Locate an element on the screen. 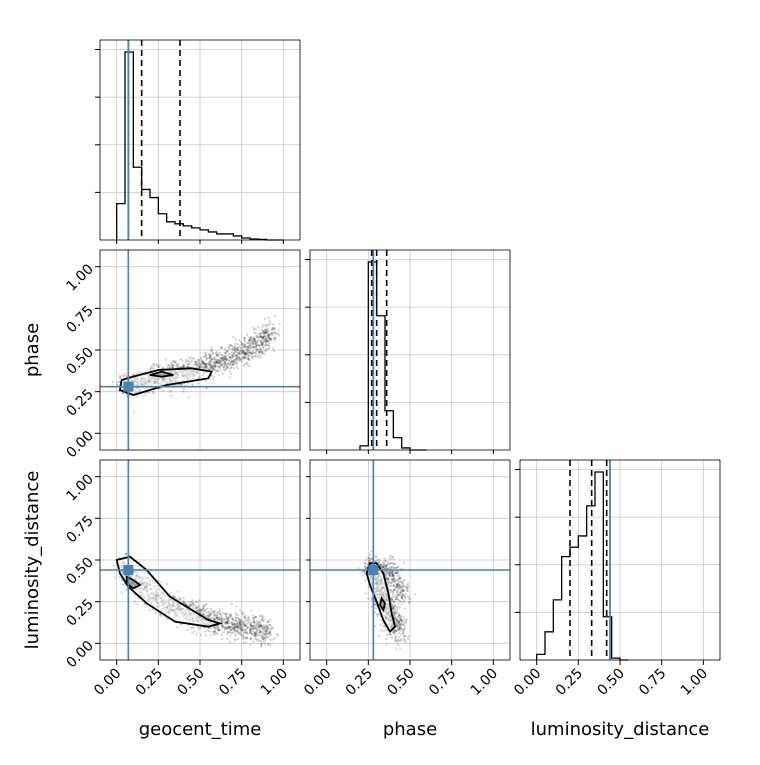  x-tick-label: 0.75 is located at coordinates (232, 682).